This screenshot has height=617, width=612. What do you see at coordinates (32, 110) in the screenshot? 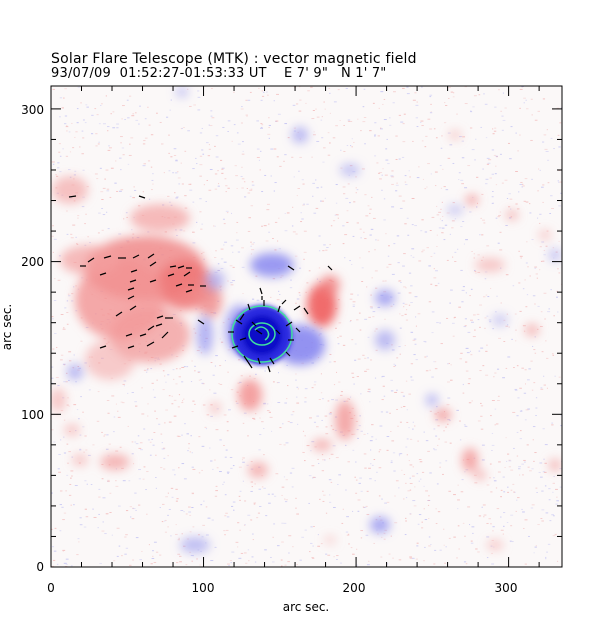
I see `y-tick-label-300: 300` at bounding box center [32, 110].